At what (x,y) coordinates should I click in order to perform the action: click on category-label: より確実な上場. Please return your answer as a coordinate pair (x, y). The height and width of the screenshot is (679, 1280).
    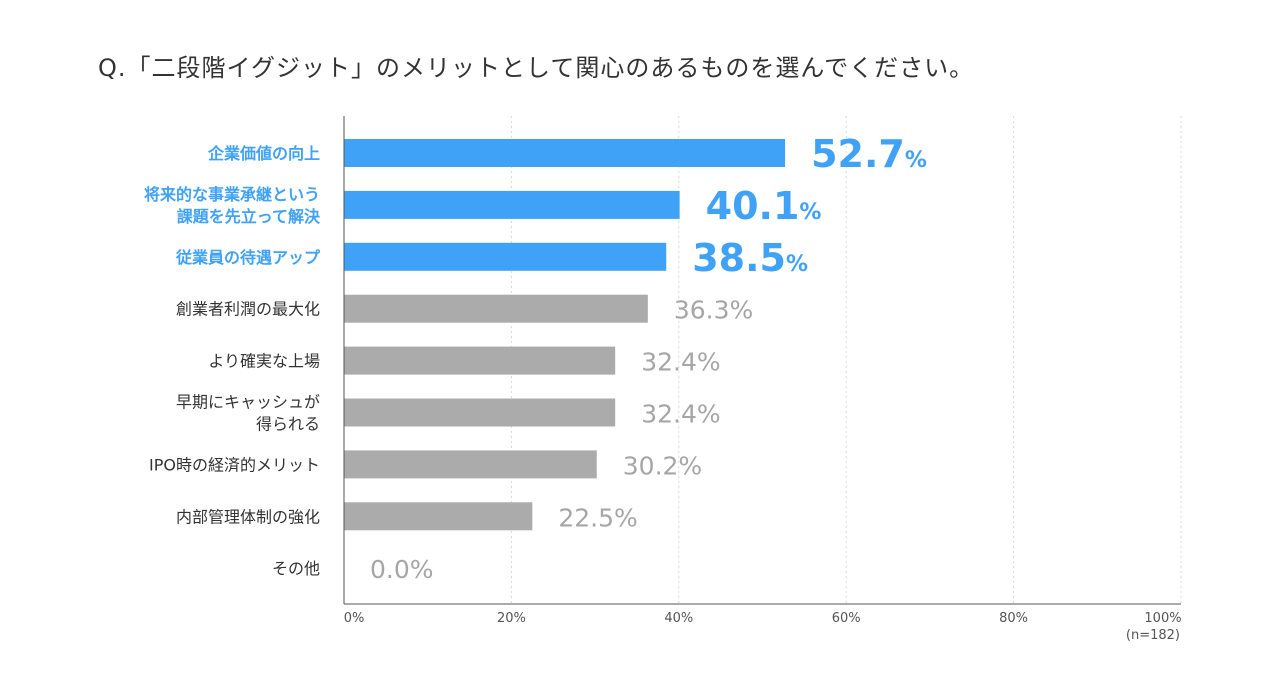
    Looking at the image, I should click on (264, 361).